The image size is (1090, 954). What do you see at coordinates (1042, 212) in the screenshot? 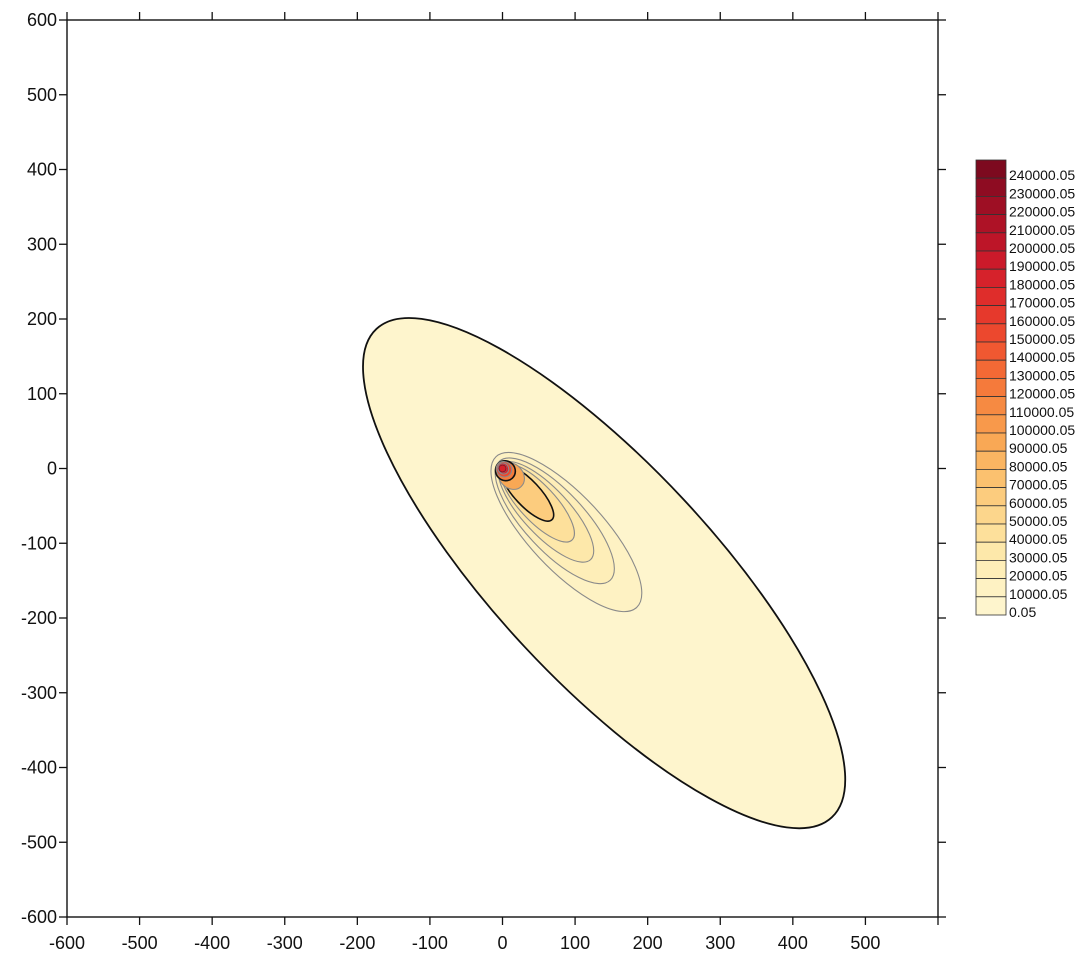
I see `legend-label: 220000.05` at bounding box center [1042, 212].